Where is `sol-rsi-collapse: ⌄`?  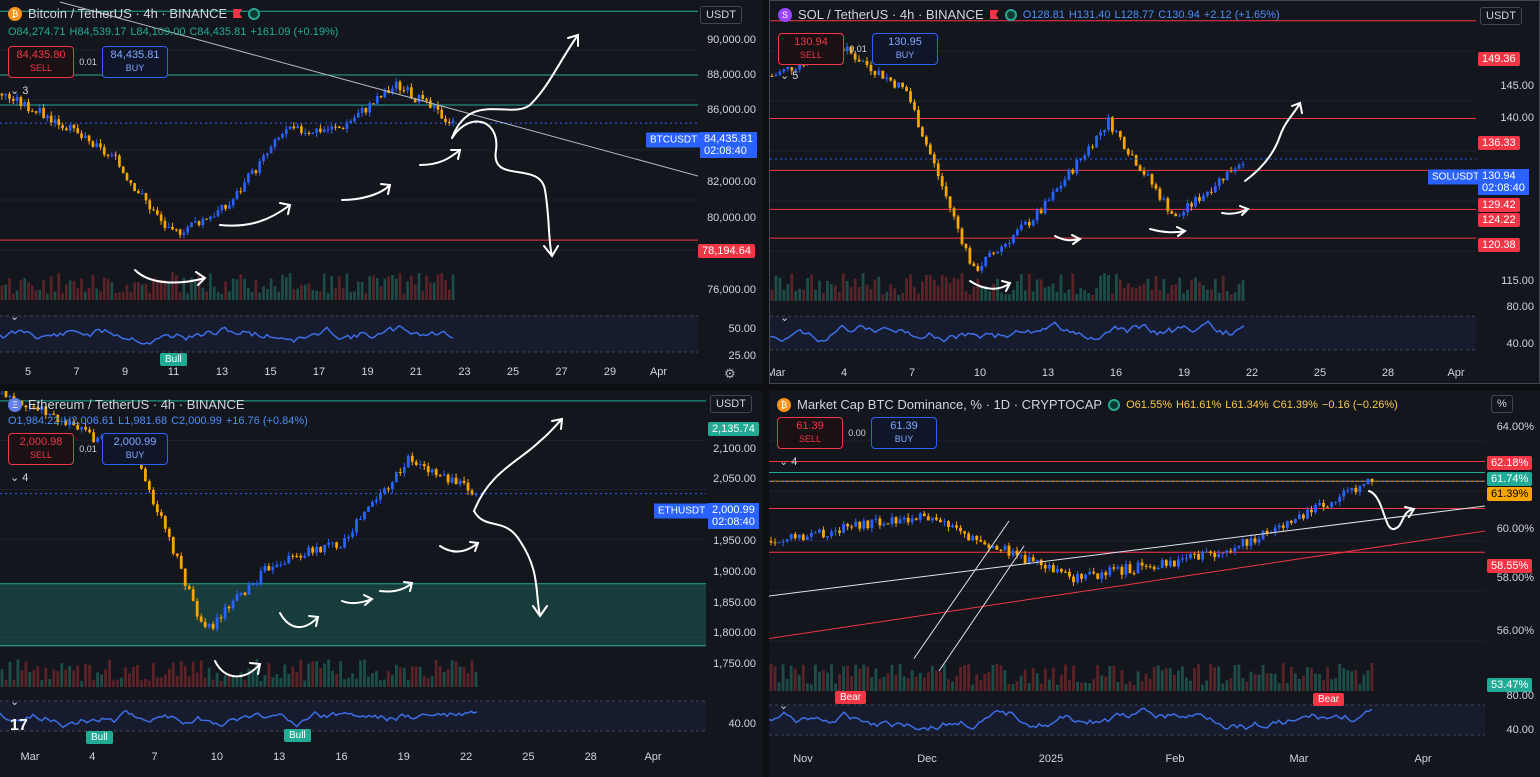
sol-rsi-collapse: ⌄ is located at coordinates (785, 318).